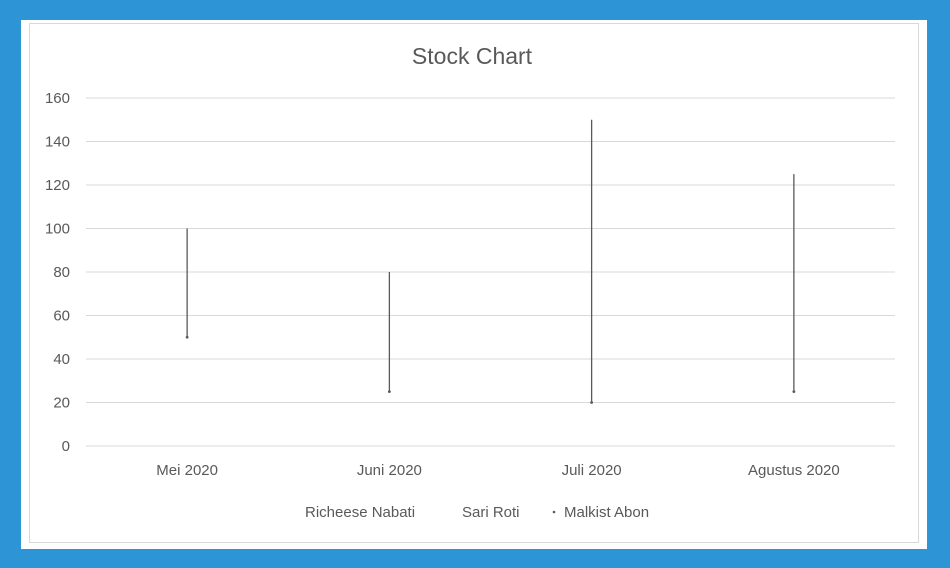 The width and height of the screenshot is (950, 568). Describe the element at coordinates (360, 512) in the screenshot. I see `legend-item-label: Richeese Nabati` at that location.